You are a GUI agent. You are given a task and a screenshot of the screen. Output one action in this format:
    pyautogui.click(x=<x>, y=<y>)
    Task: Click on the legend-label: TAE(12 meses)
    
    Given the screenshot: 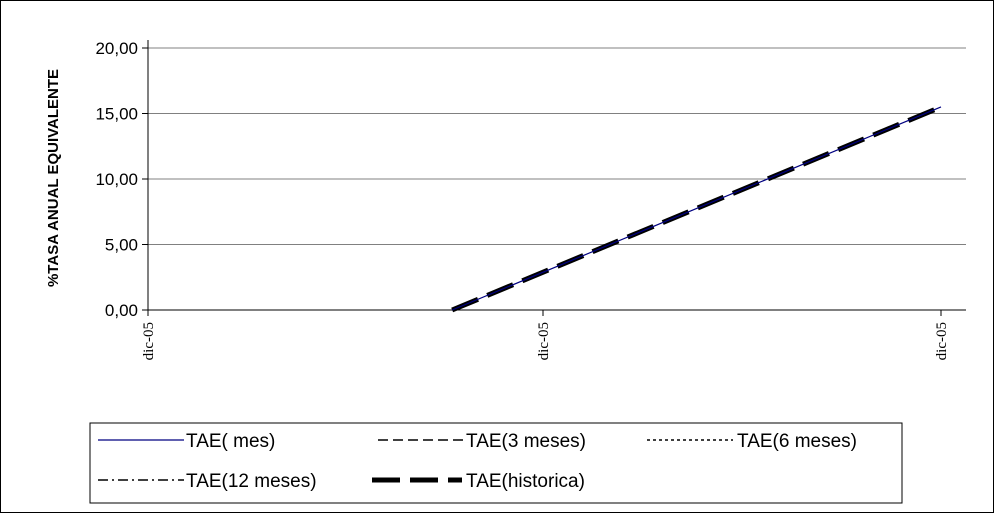 What is the action you would take?
    pyautogui.click(x=251, y=481)
    